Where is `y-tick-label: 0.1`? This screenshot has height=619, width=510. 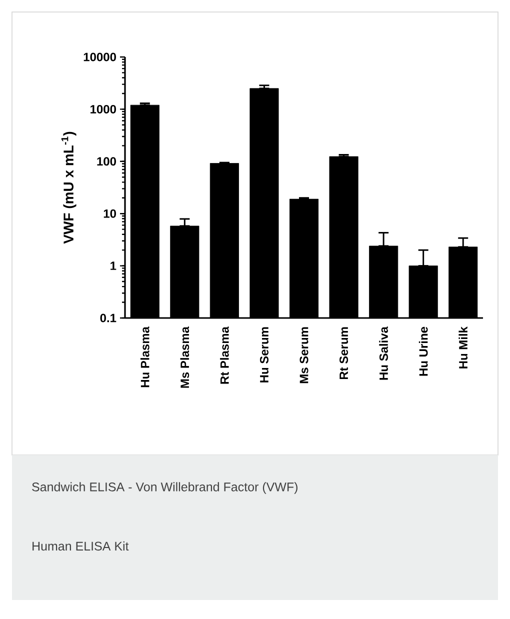 y-tick-label: 0.1 is located at coordinates (108, 318).